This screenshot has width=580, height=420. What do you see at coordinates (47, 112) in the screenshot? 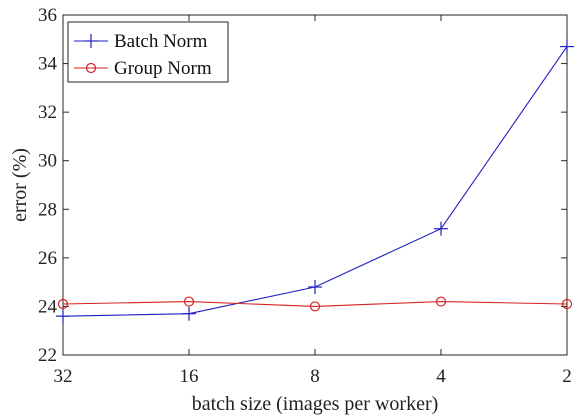
I see `y-tick-label: 32` at bounding box center [47, 112].